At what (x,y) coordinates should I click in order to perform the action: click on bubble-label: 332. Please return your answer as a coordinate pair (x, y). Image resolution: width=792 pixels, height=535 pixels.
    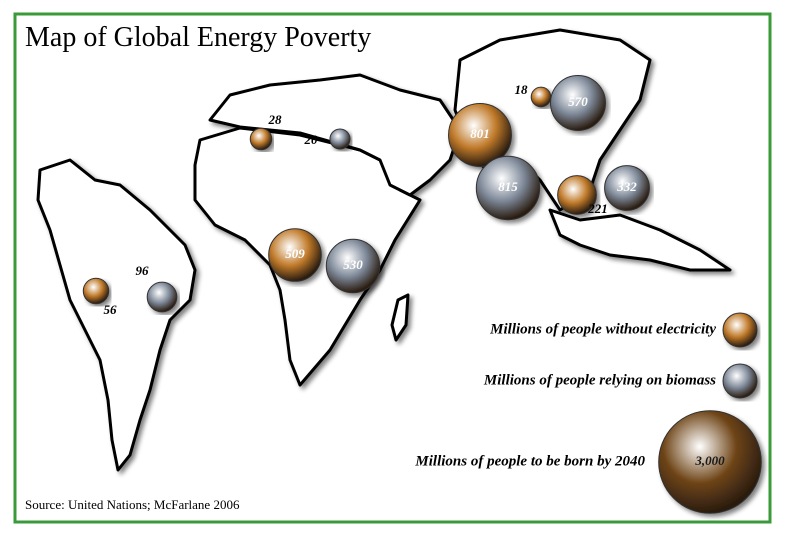
    Looking at the image, I should click on (626, 186).